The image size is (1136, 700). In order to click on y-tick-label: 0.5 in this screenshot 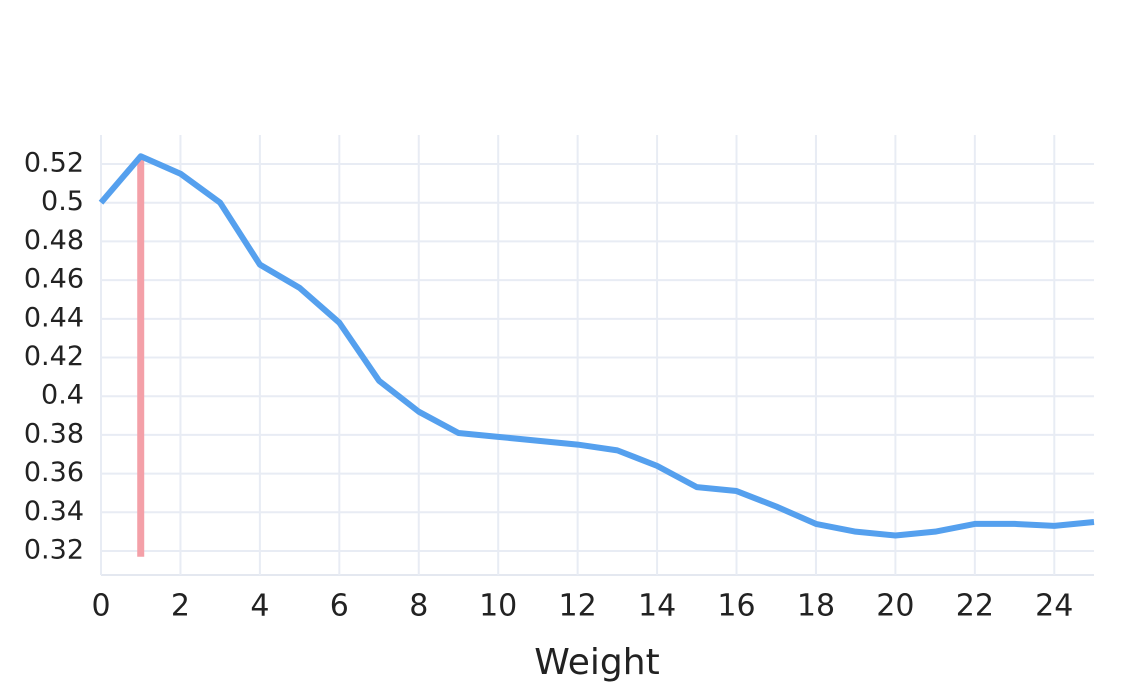, I will do `click(62, 201)`.